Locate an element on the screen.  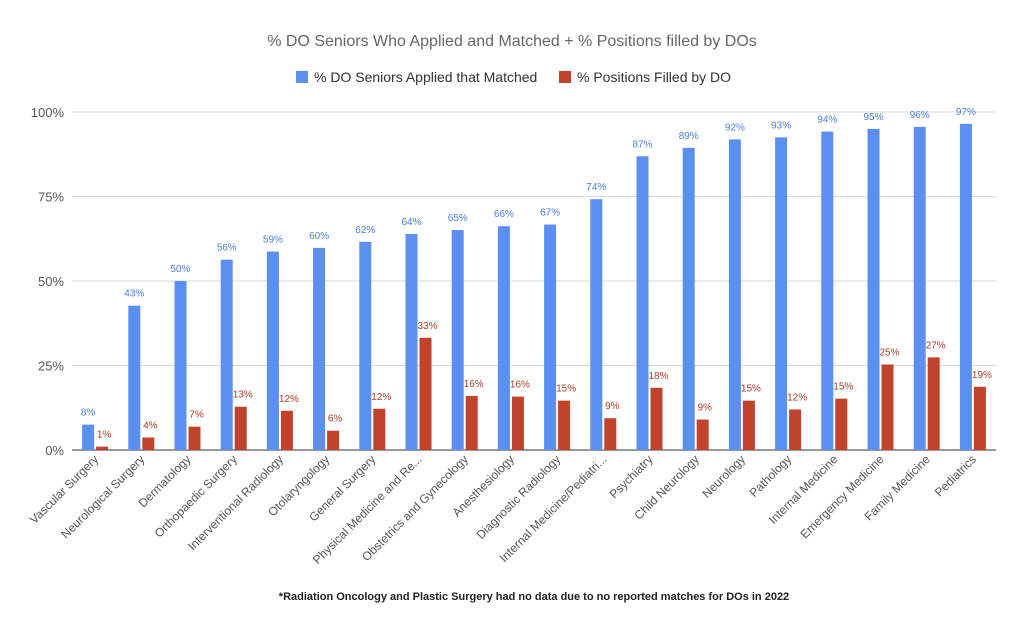
x-tick-label: Psychiatry is located at coordinates (631, 476).